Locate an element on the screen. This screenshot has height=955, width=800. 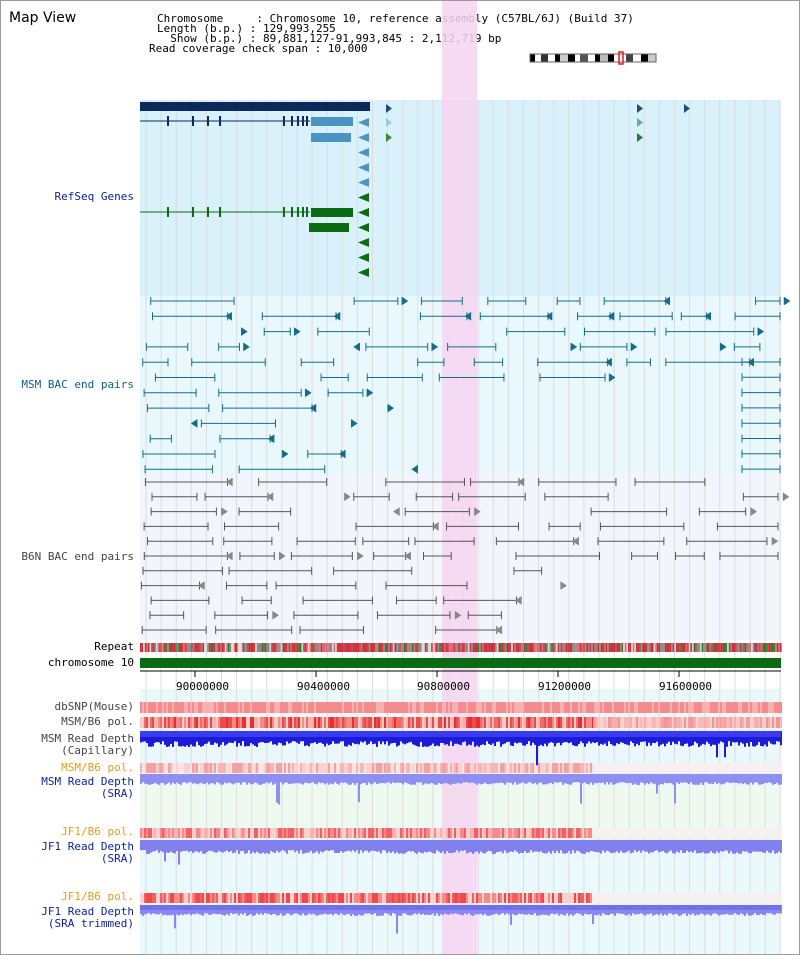
refseq-gene-track is located at coordinates (415, 189).